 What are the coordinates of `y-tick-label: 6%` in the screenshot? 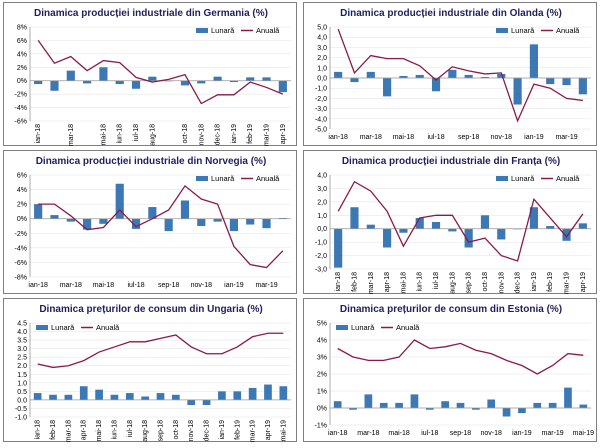 It's located at (22, 41).